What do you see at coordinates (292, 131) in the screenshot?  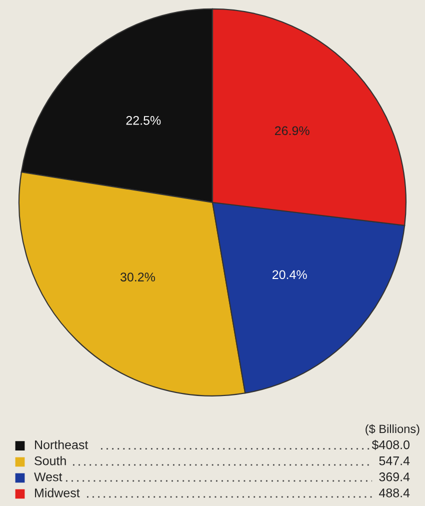 I see `data-label: 26.9%` at bounding box center [292, 131].